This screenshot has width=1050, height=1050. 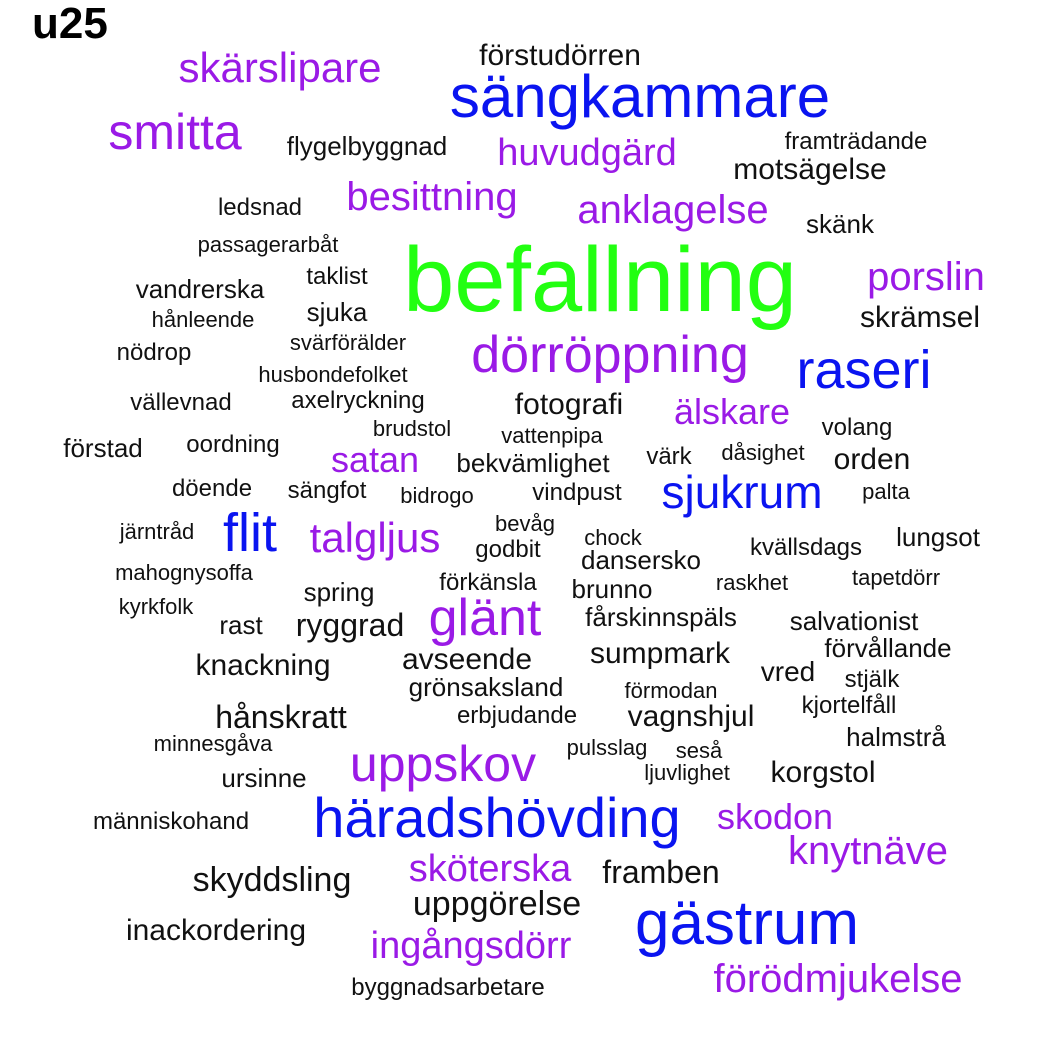 I want to click on cloud-word: inackordering, so click(x=216, y=930).